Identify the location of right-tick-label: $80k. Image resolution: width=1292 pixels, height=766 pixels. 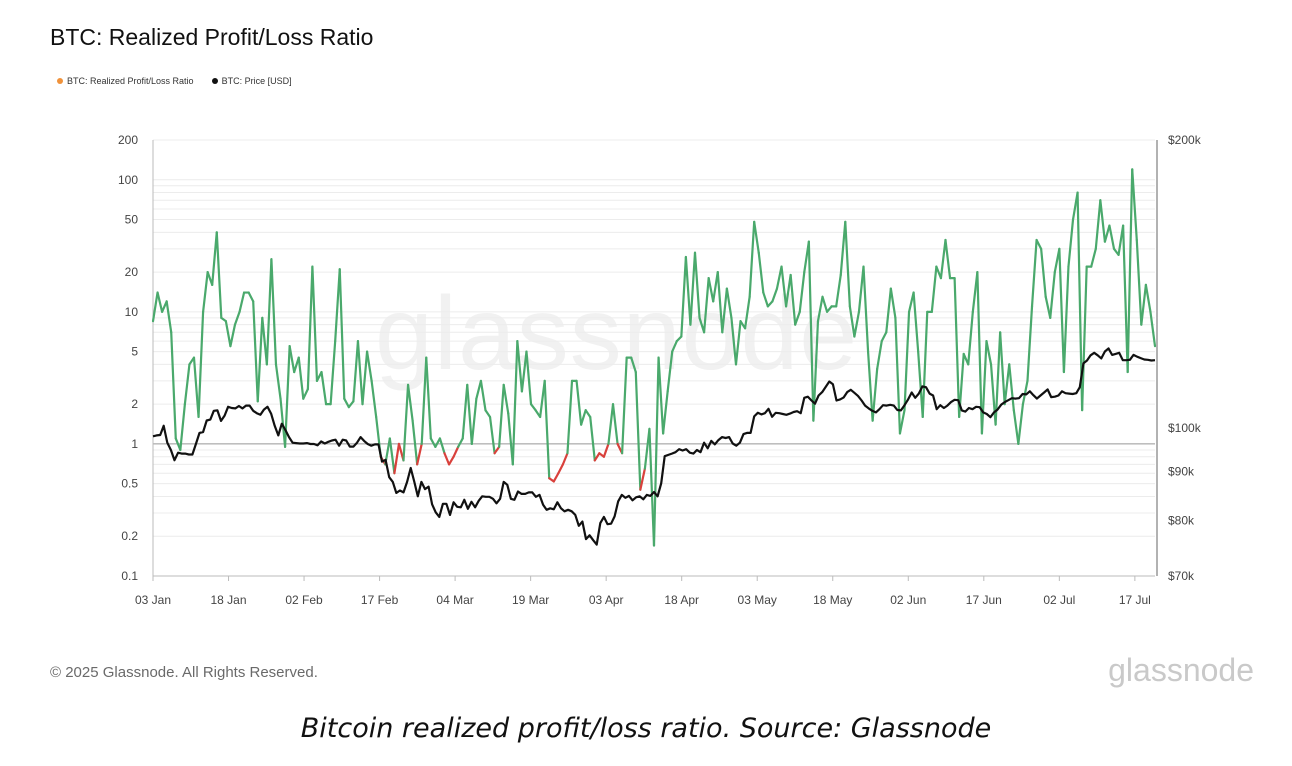
(1181, 521).